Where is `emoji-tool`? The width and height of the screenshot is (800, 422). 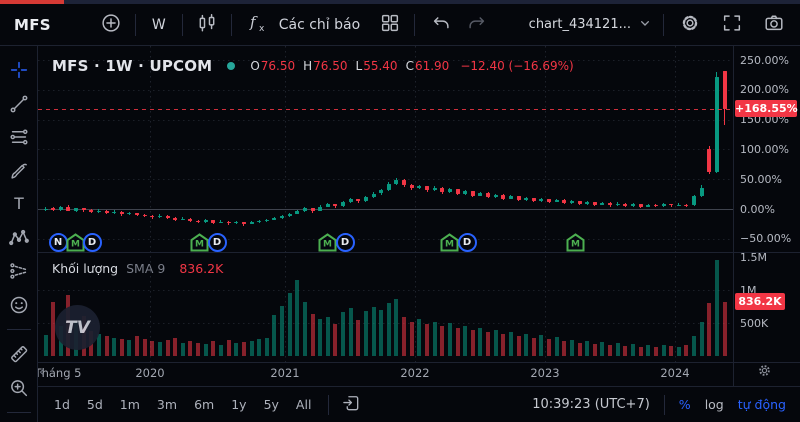
emoji-tool is located at coordinates (19, 305).